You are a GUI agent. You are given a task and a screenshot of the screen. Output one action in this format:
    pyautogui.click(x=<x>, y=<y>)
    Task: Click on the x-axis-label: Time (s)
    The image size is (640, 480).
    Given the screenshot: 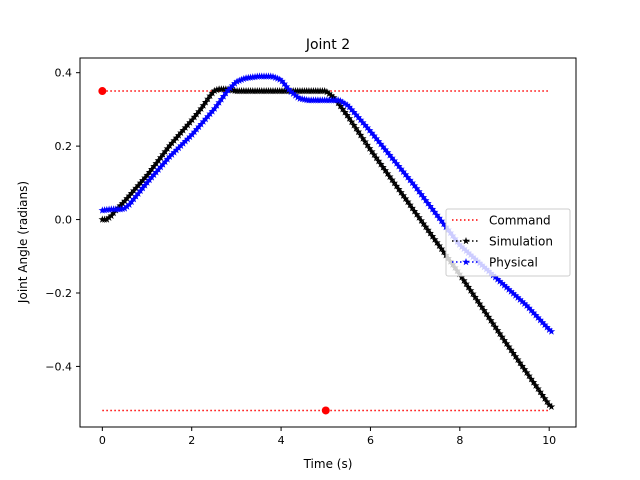 What is the action you would take?
    pyautogui.click(x=328, y=464)
    